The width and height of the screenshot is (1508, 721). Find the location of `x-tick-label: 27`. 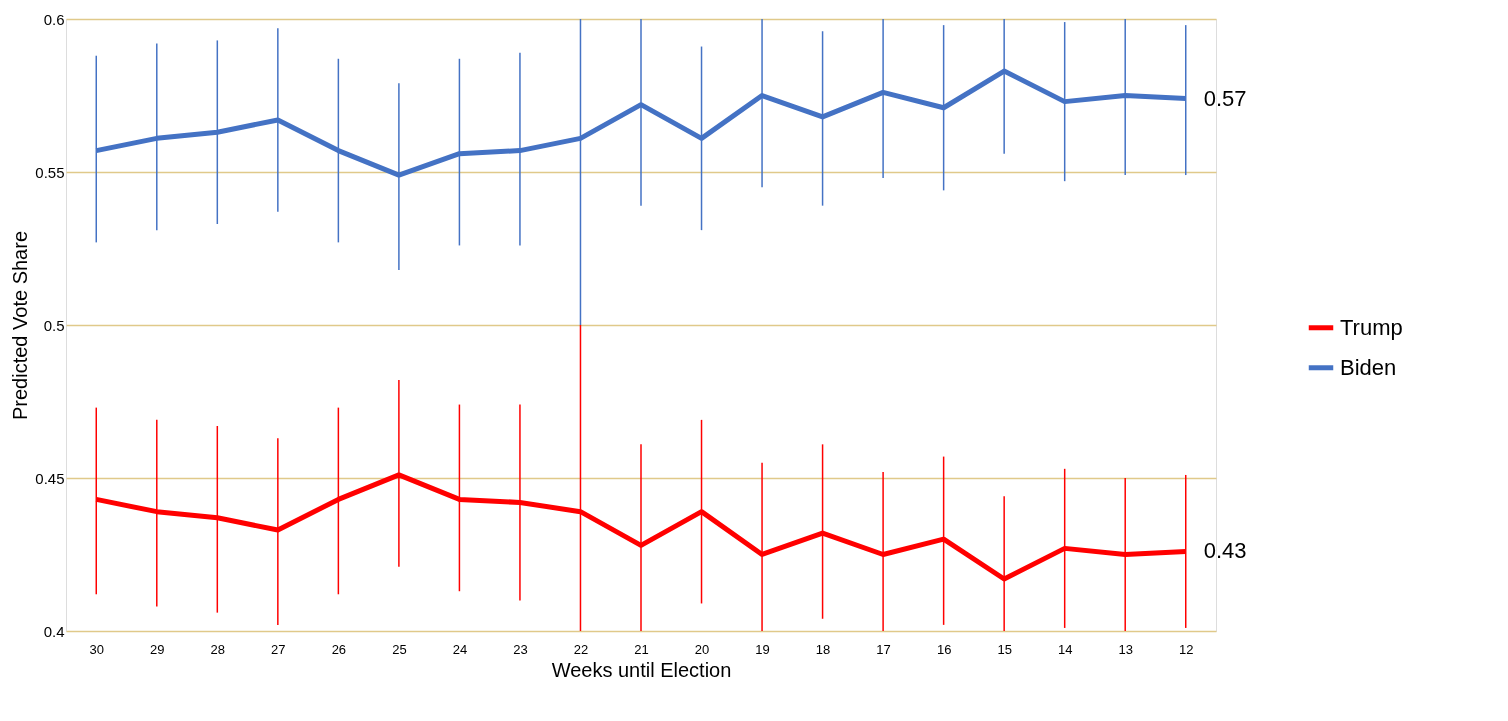

x-tick-label: 27 is located at coordinates (278, 649).